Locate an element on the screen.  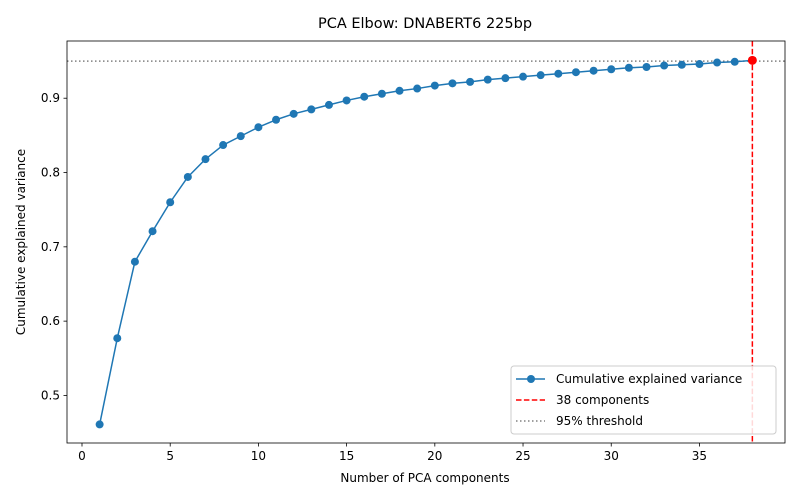
x-axis-label: Number of PCA components is located at coordinates (424, 478).